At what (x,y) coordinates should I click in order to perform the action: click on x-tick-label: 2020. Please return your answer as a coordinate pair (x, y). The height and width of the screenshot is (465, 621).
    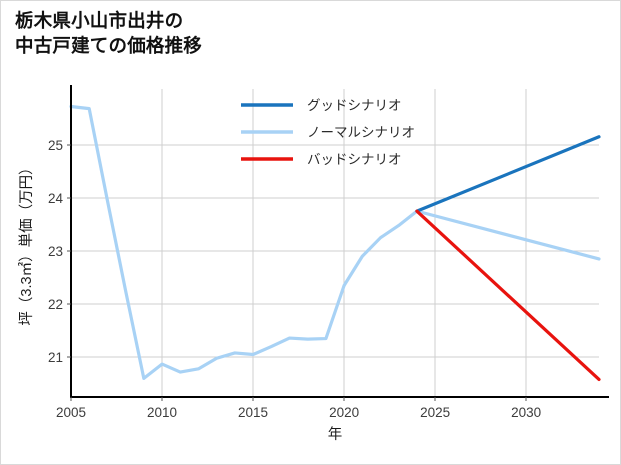
    Looking at the image, I should click on (344, 412).